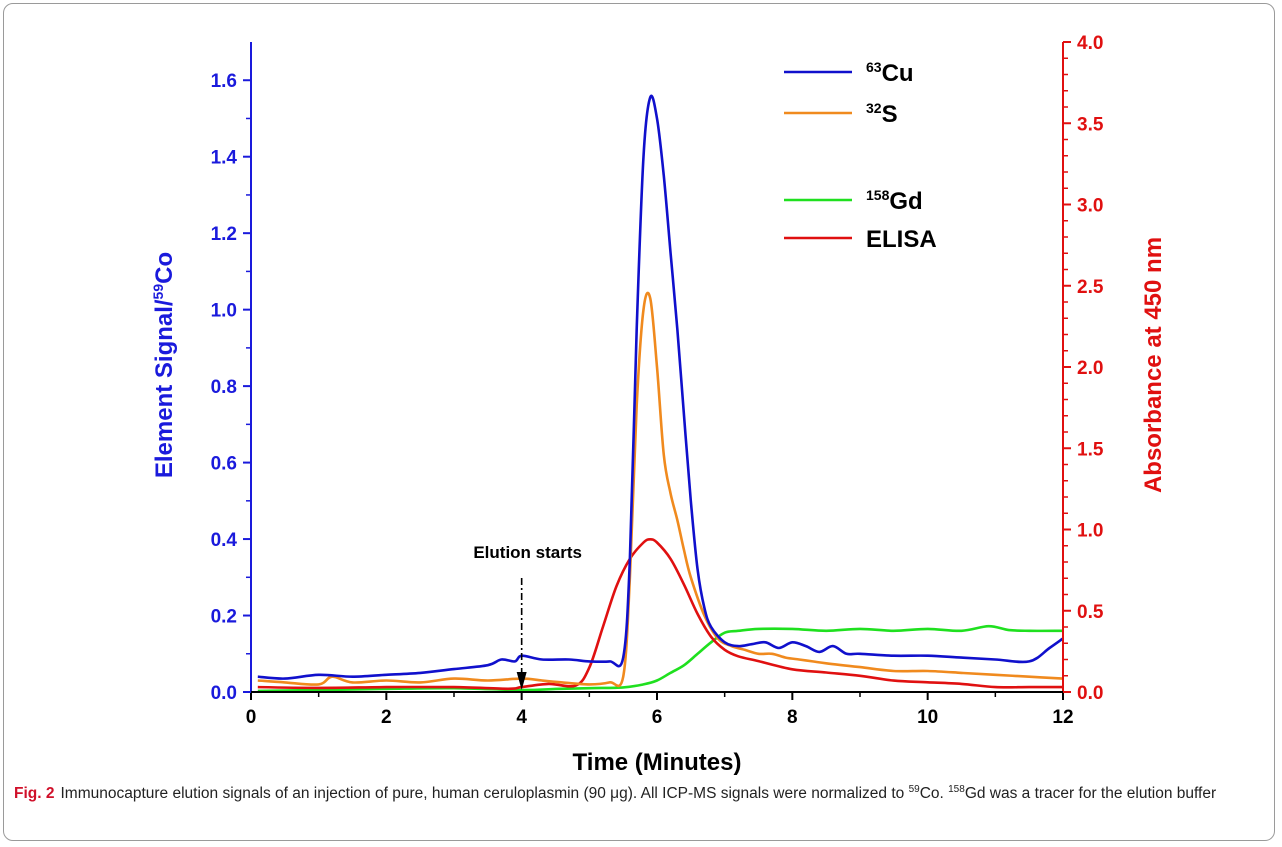 Image resolution: width=1282 pixels, height=847 pixels. What do you see at coordinates (882, 114) in the screenshot?
I see `legend-label: 32S` at bounding box center [882, 114].